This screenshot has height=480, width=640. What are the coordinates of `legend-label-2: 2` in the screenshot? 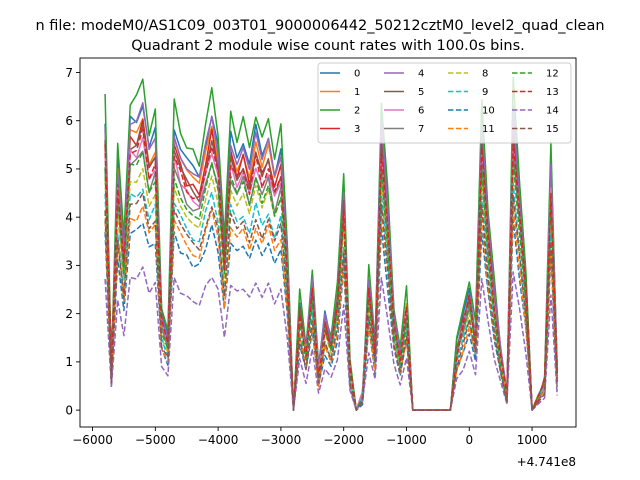 It's located at (357, 111).